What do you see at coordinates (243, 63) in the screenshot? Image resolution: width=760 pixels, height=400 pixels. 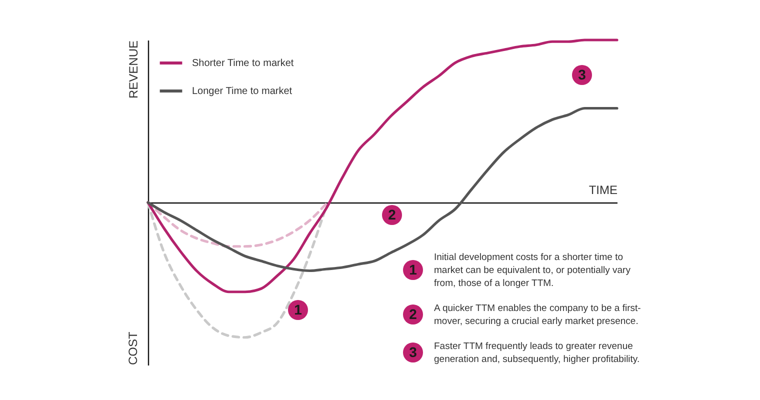 I see `legend-label: Shorter Time to market` at bounding box center [243, 63].